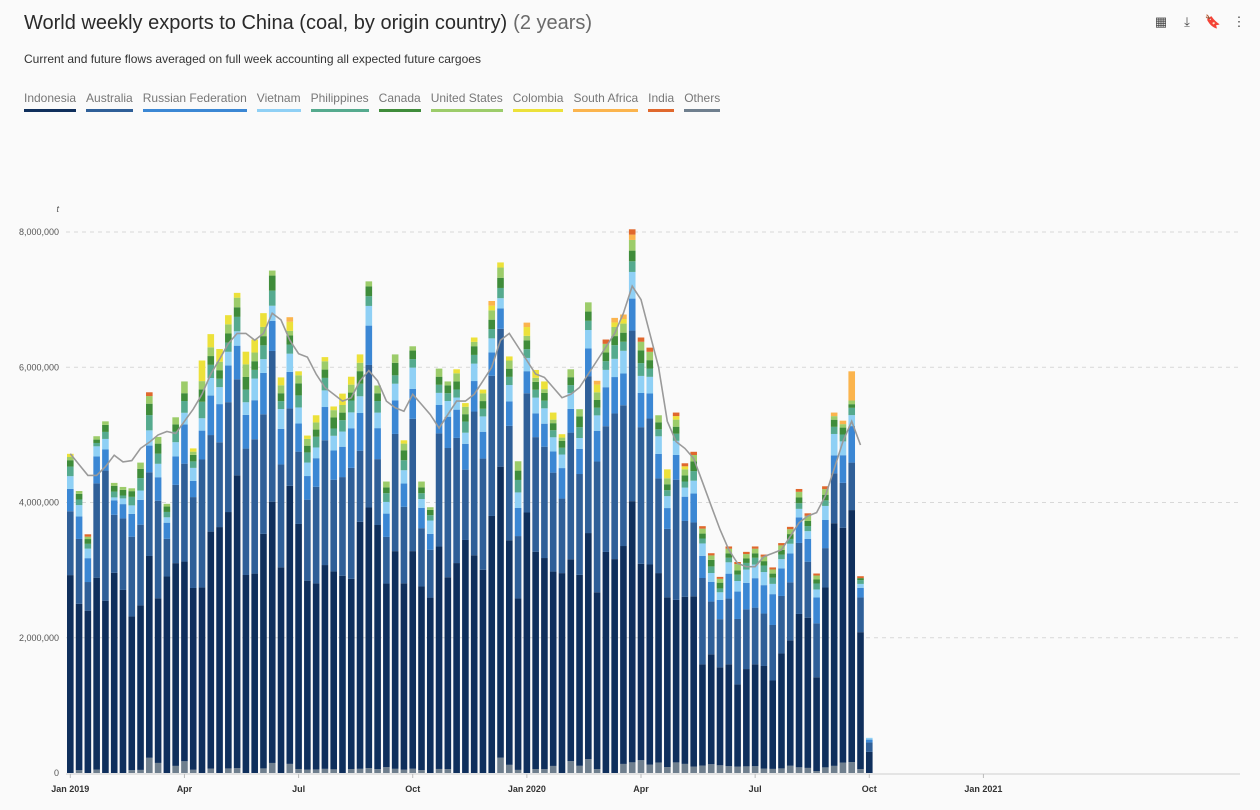  Describe the element at coordinates (702, 101) in the screenshot. I see `legend-item-others: Others` at that location.